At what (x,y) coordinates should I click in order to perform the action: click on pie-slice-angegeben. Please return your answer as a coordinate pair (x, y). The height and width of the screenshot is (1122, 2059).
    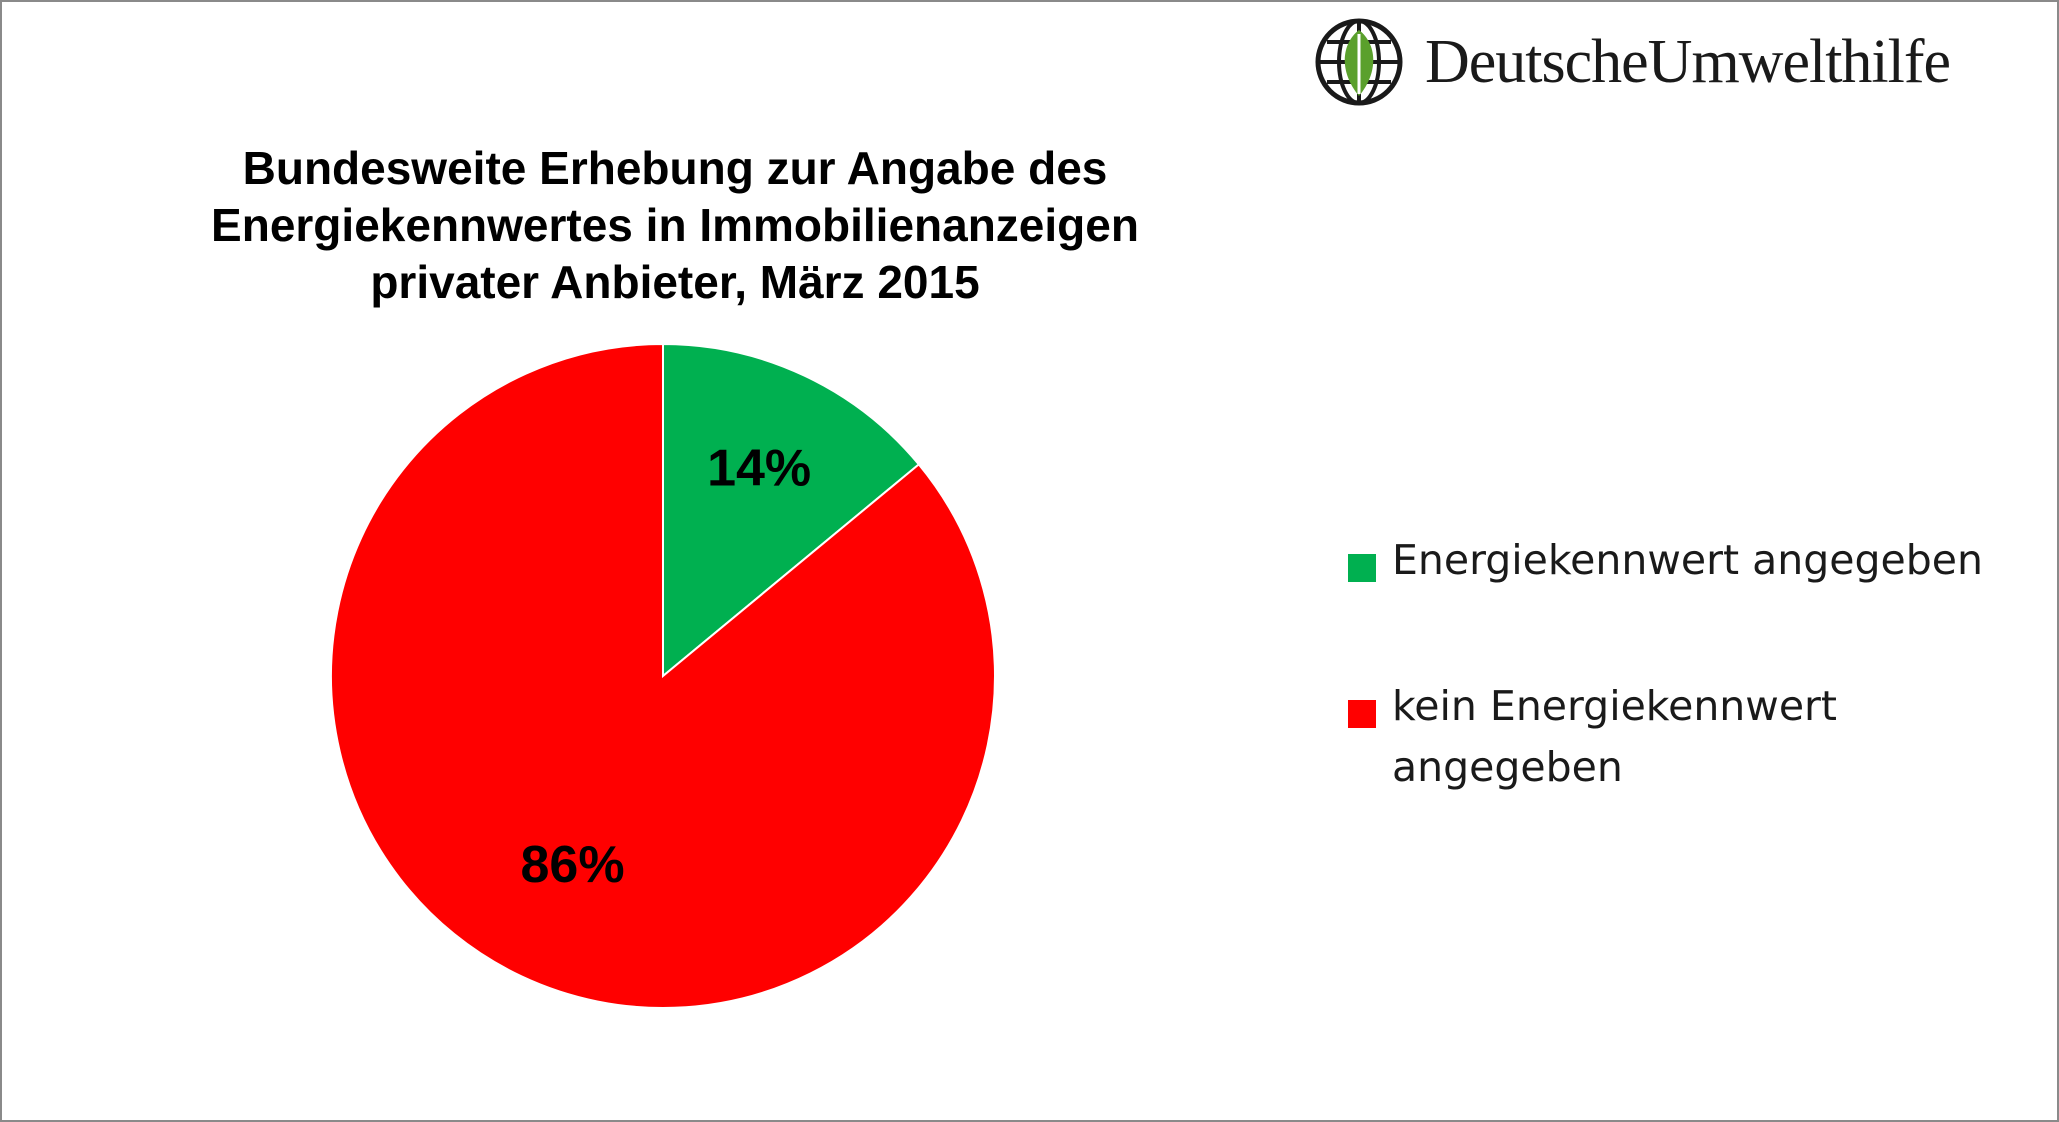
    Looking at the image, I should click on (791, 510).